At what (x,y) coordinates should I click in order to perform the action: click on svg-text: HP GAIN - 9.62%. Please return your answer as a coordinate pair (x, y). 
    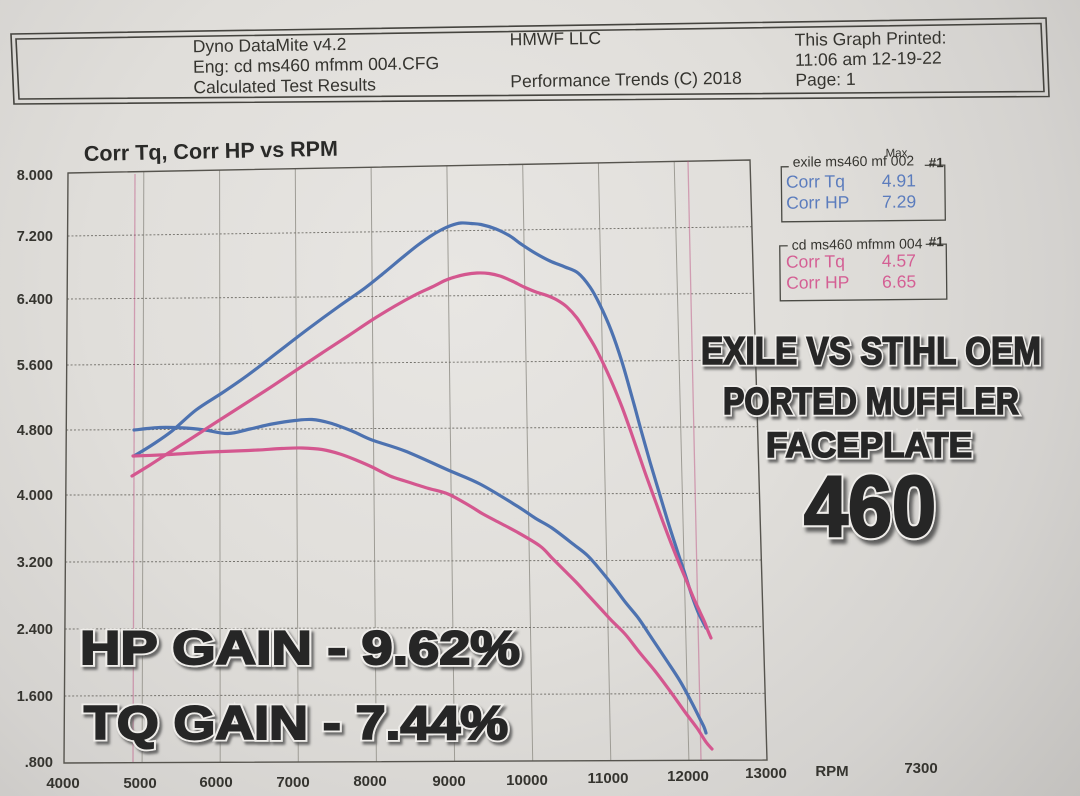
    Looking at the image, I should click on (300, 647).